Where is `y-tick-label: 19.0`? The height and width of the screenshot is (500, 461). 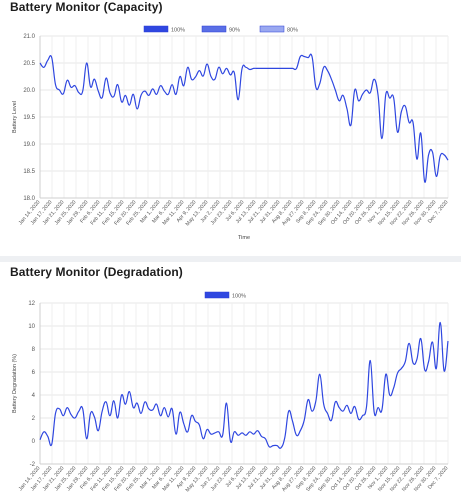 y-tick-label: 19.0 is located at coordinates (29, 145).